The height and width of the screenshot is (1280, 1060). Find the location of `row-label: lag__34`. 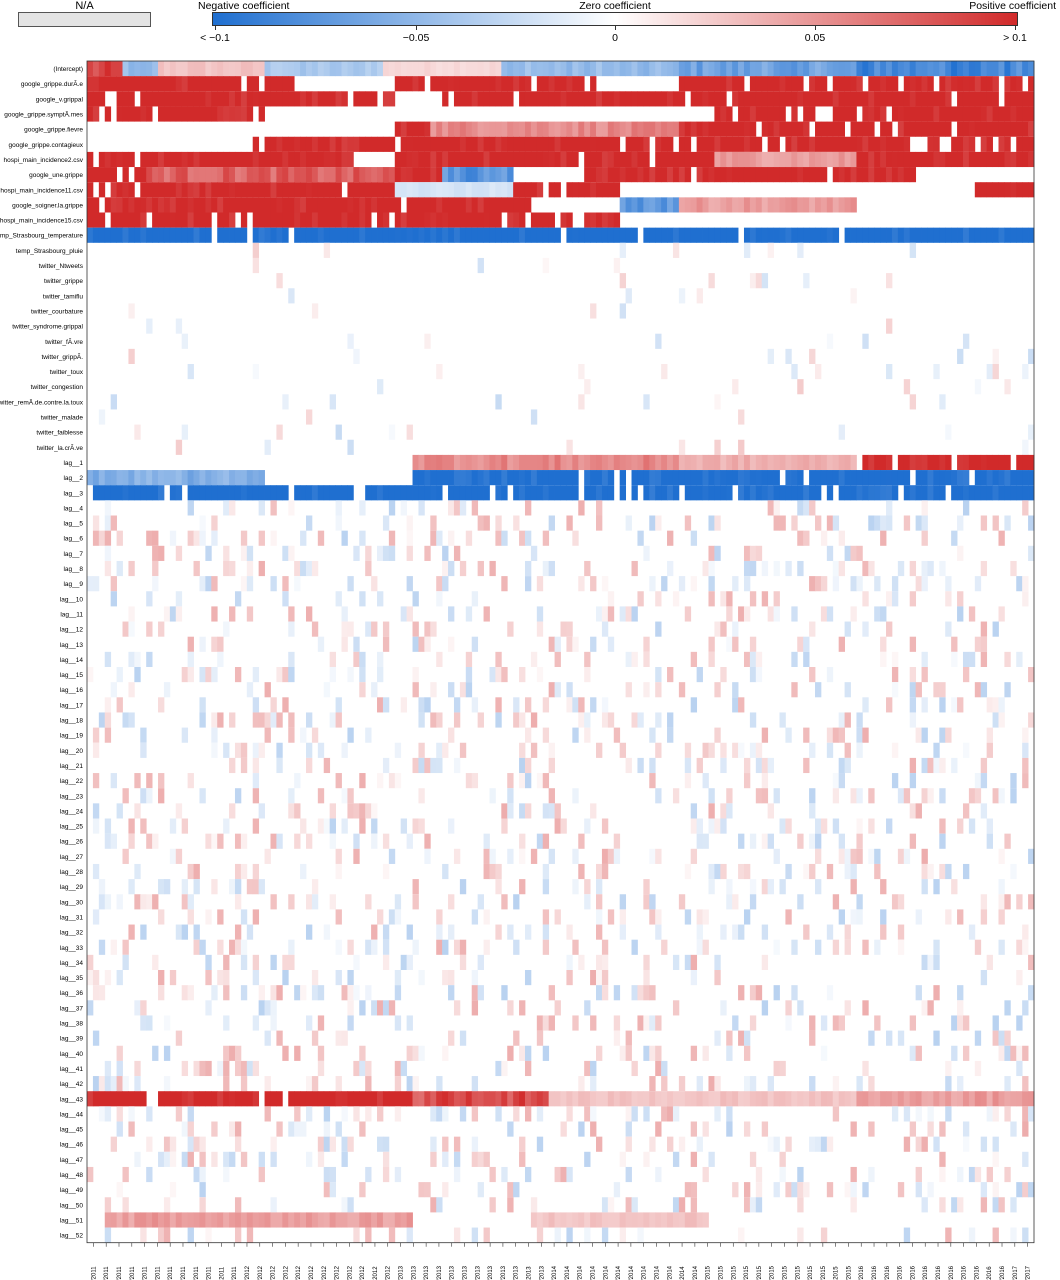

row-label: lag__34 is located at coordinates (72, 963).